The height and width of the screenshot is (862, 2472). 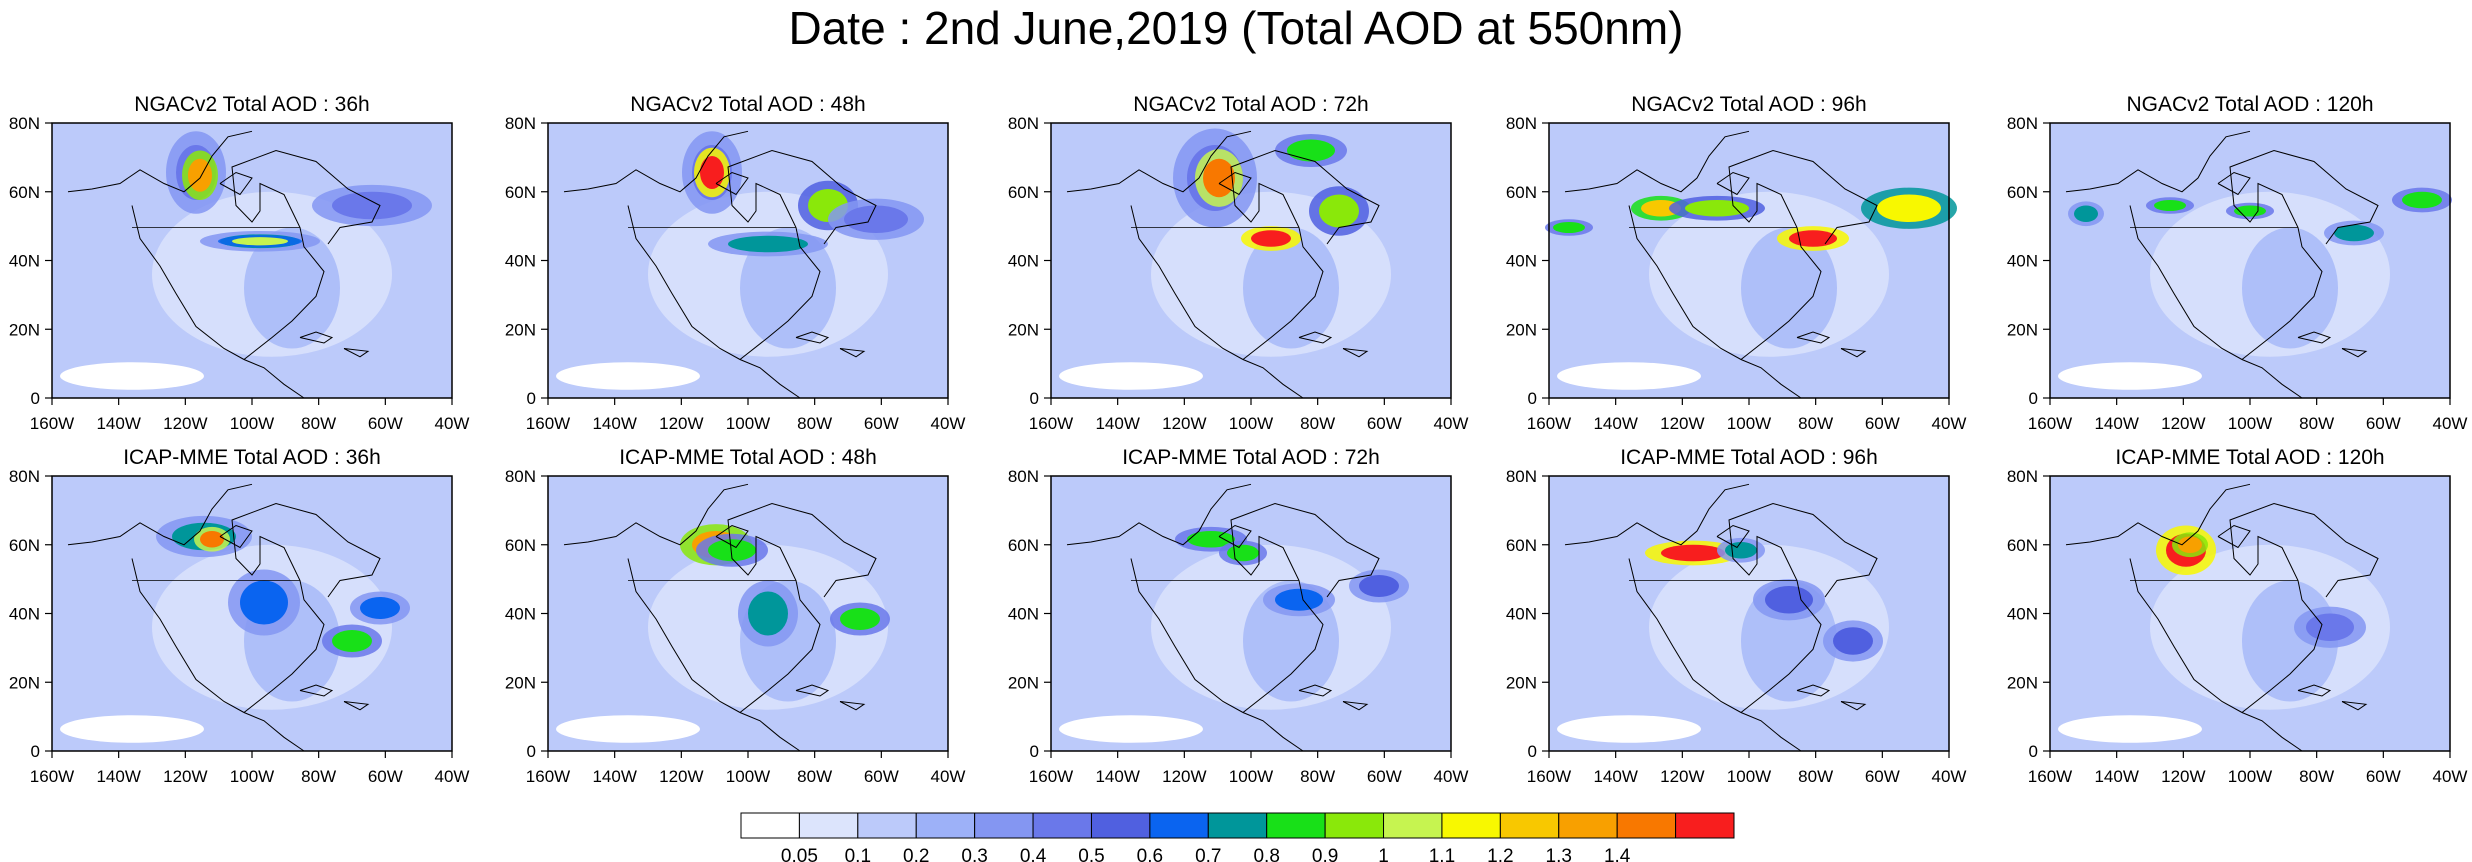 I want to click on colorbar-label: 0.2, so click(x=916, y=854).